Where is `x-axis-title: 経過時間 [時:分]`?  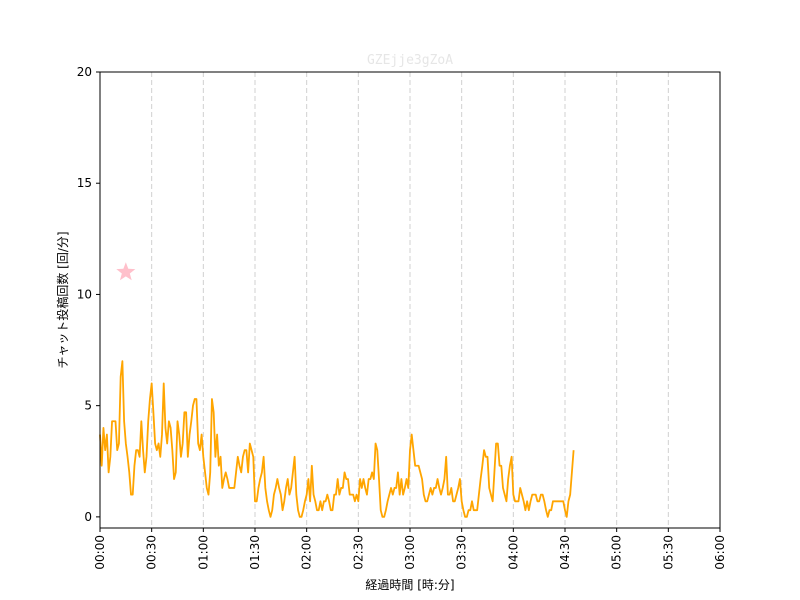
x-axis-title: 経過時間 [時:分] is located at coordinates (409, 585).